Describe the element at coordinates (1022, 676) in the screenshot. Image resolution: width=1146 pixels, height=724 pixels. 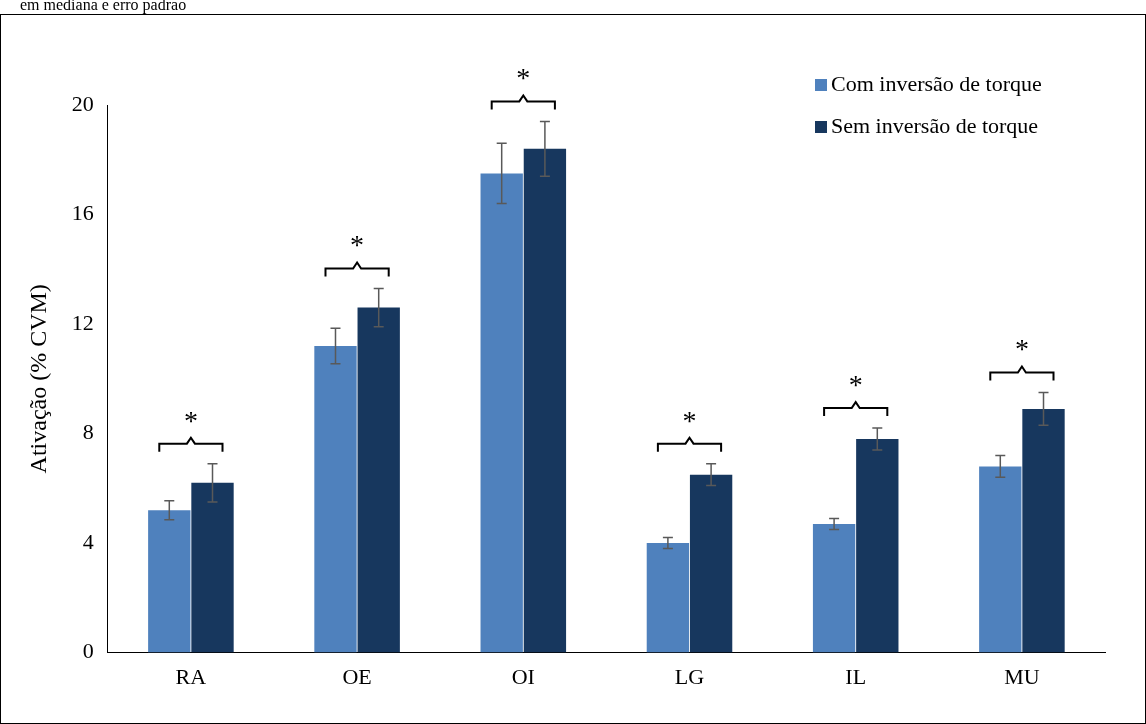
I see `x-tick-label: MU` at that location.